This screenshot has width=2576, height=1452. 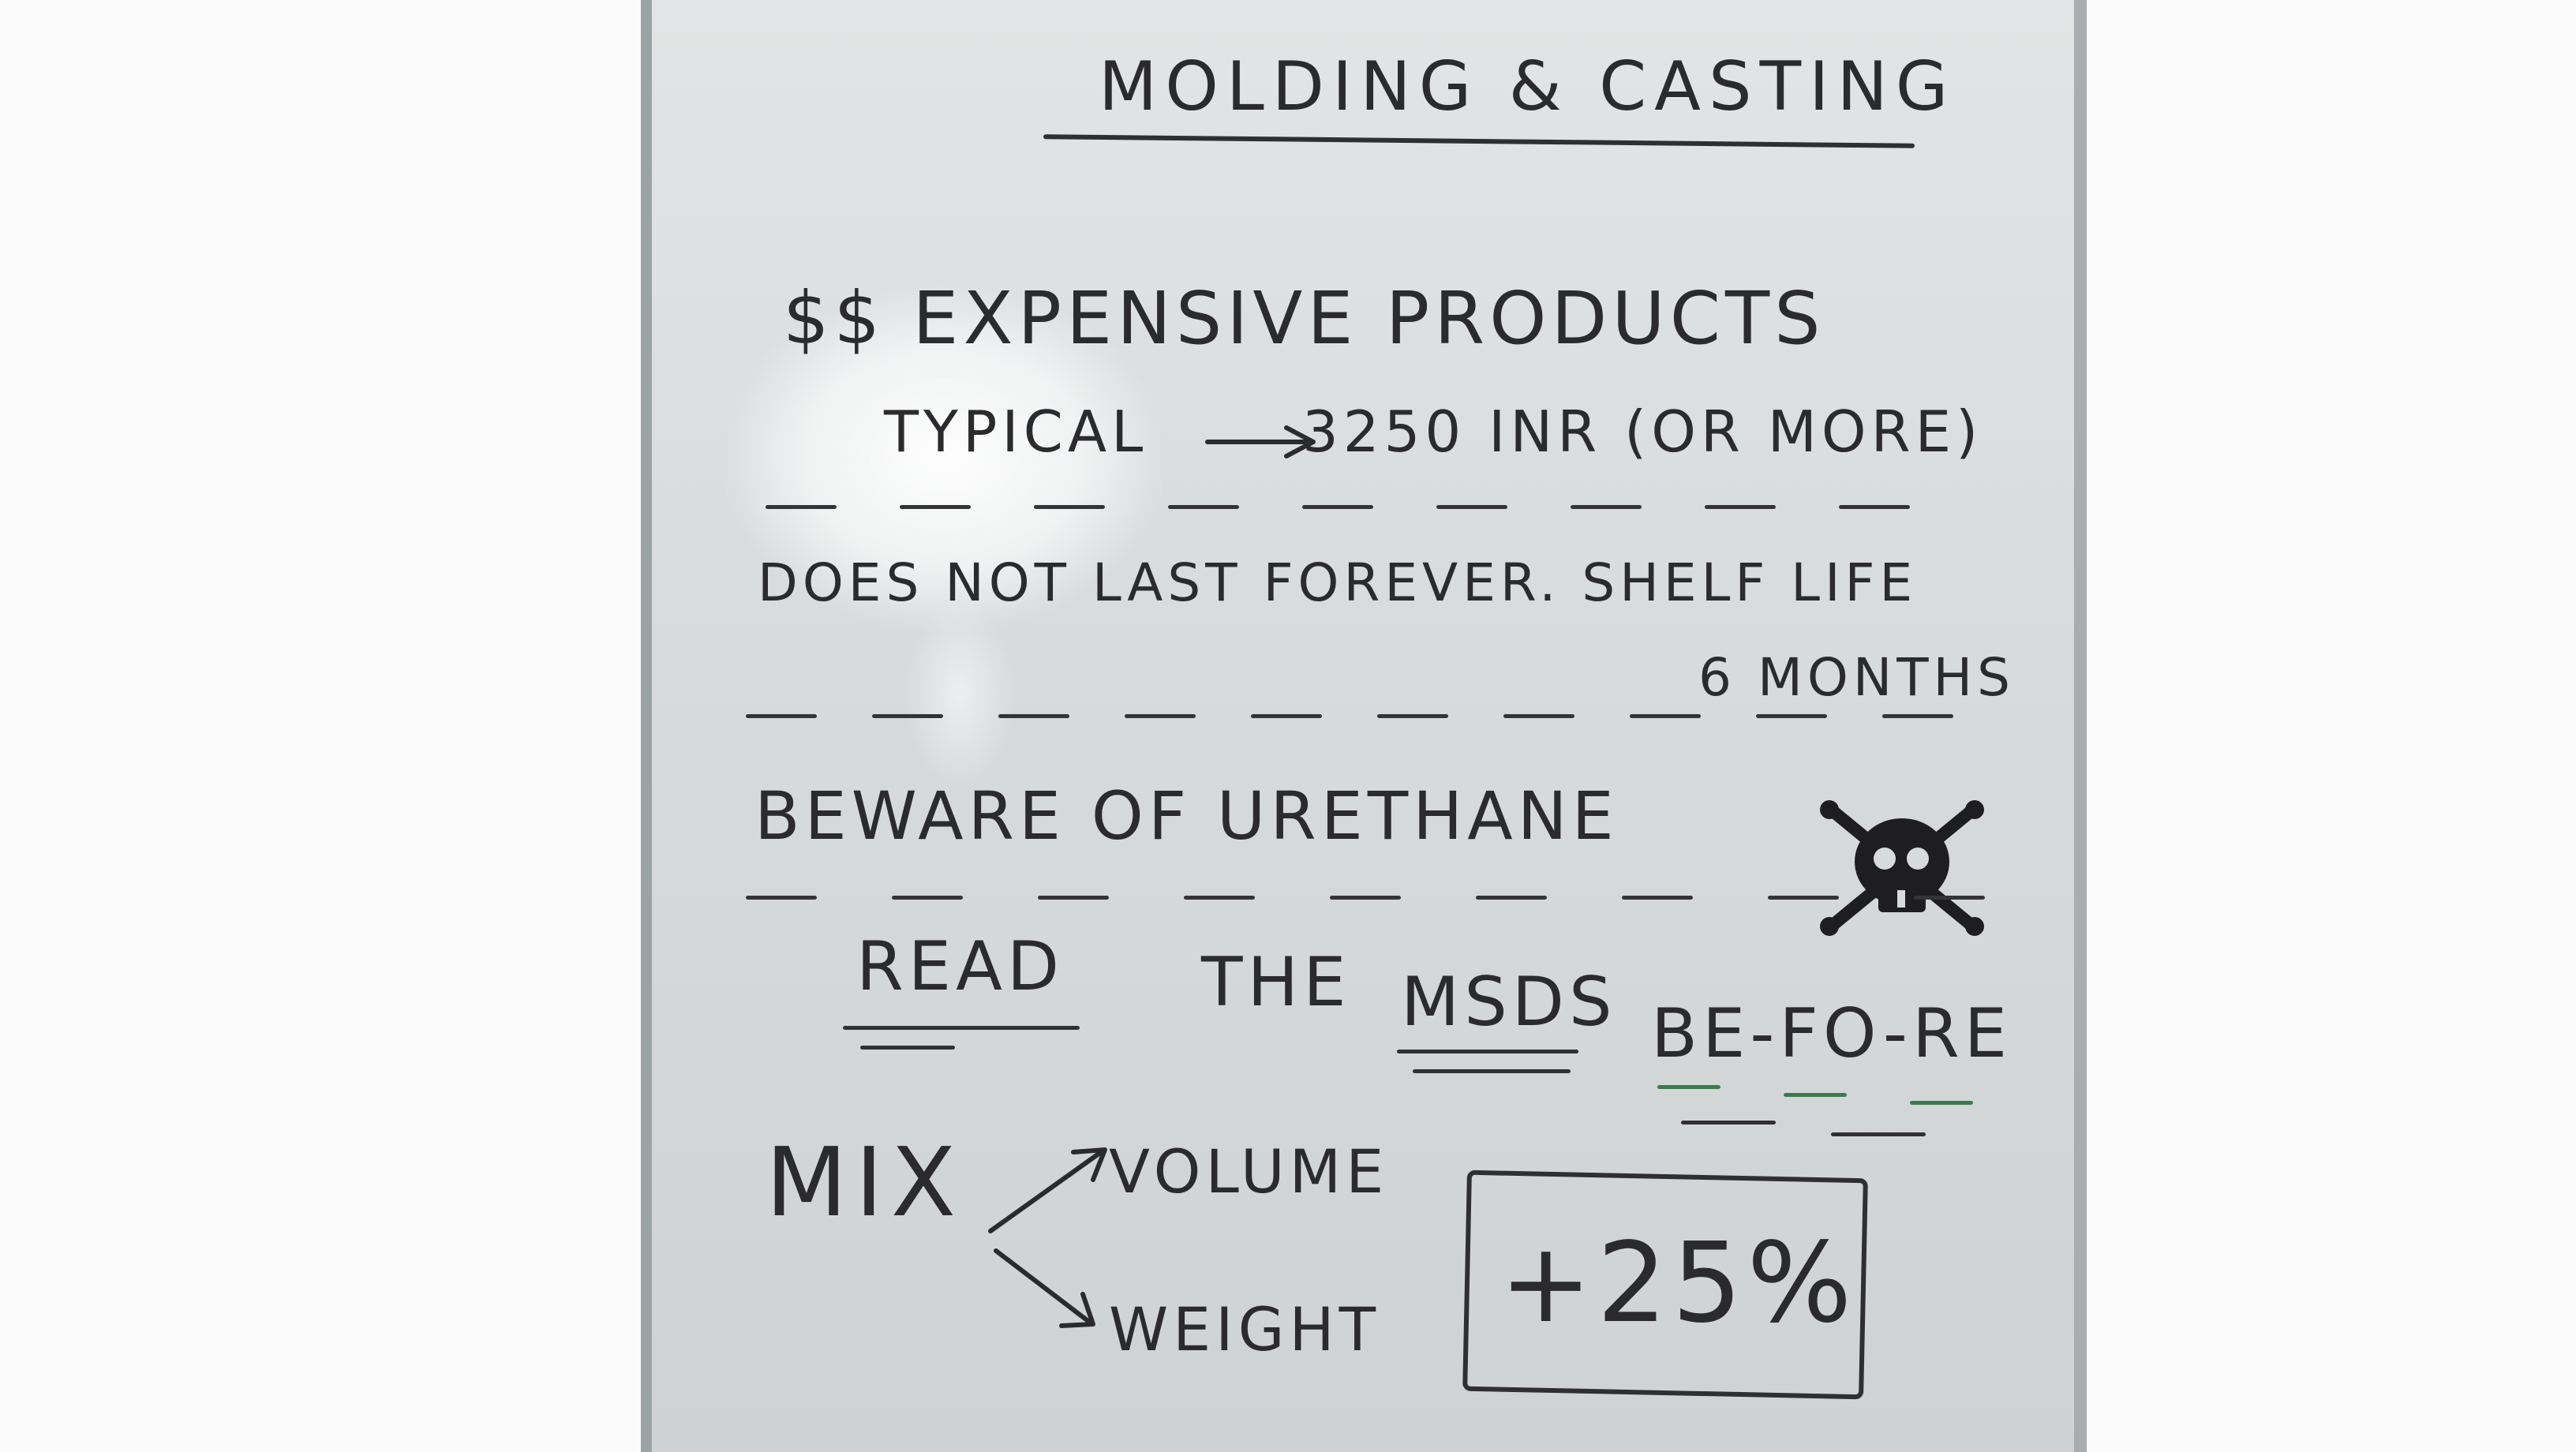 What do you see at coordinates (1527, 86) in the screenshot?
I see `board-title: MOLDING & CASTING` at bounding box center [1527, 86].